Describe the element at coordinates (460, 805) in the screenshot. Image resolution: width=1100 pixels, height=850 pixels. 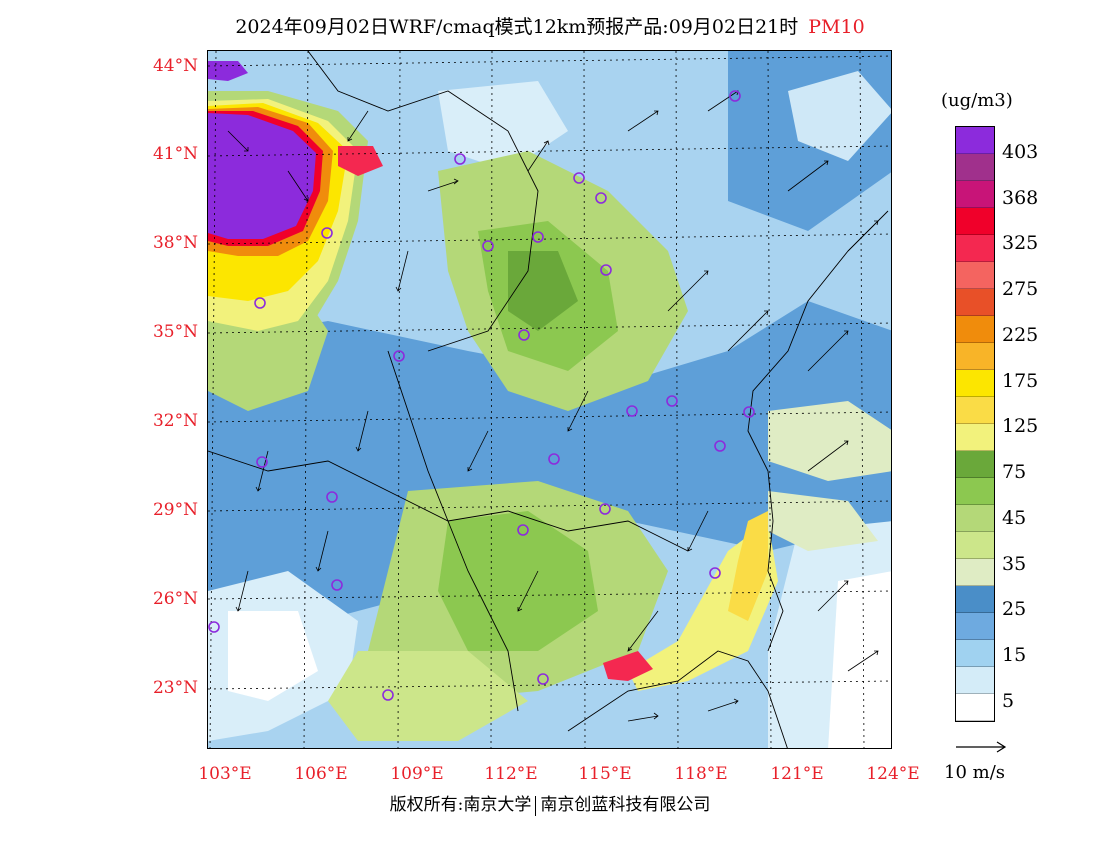
I see `copyright-left: 版权所有:南京大学` at that location.